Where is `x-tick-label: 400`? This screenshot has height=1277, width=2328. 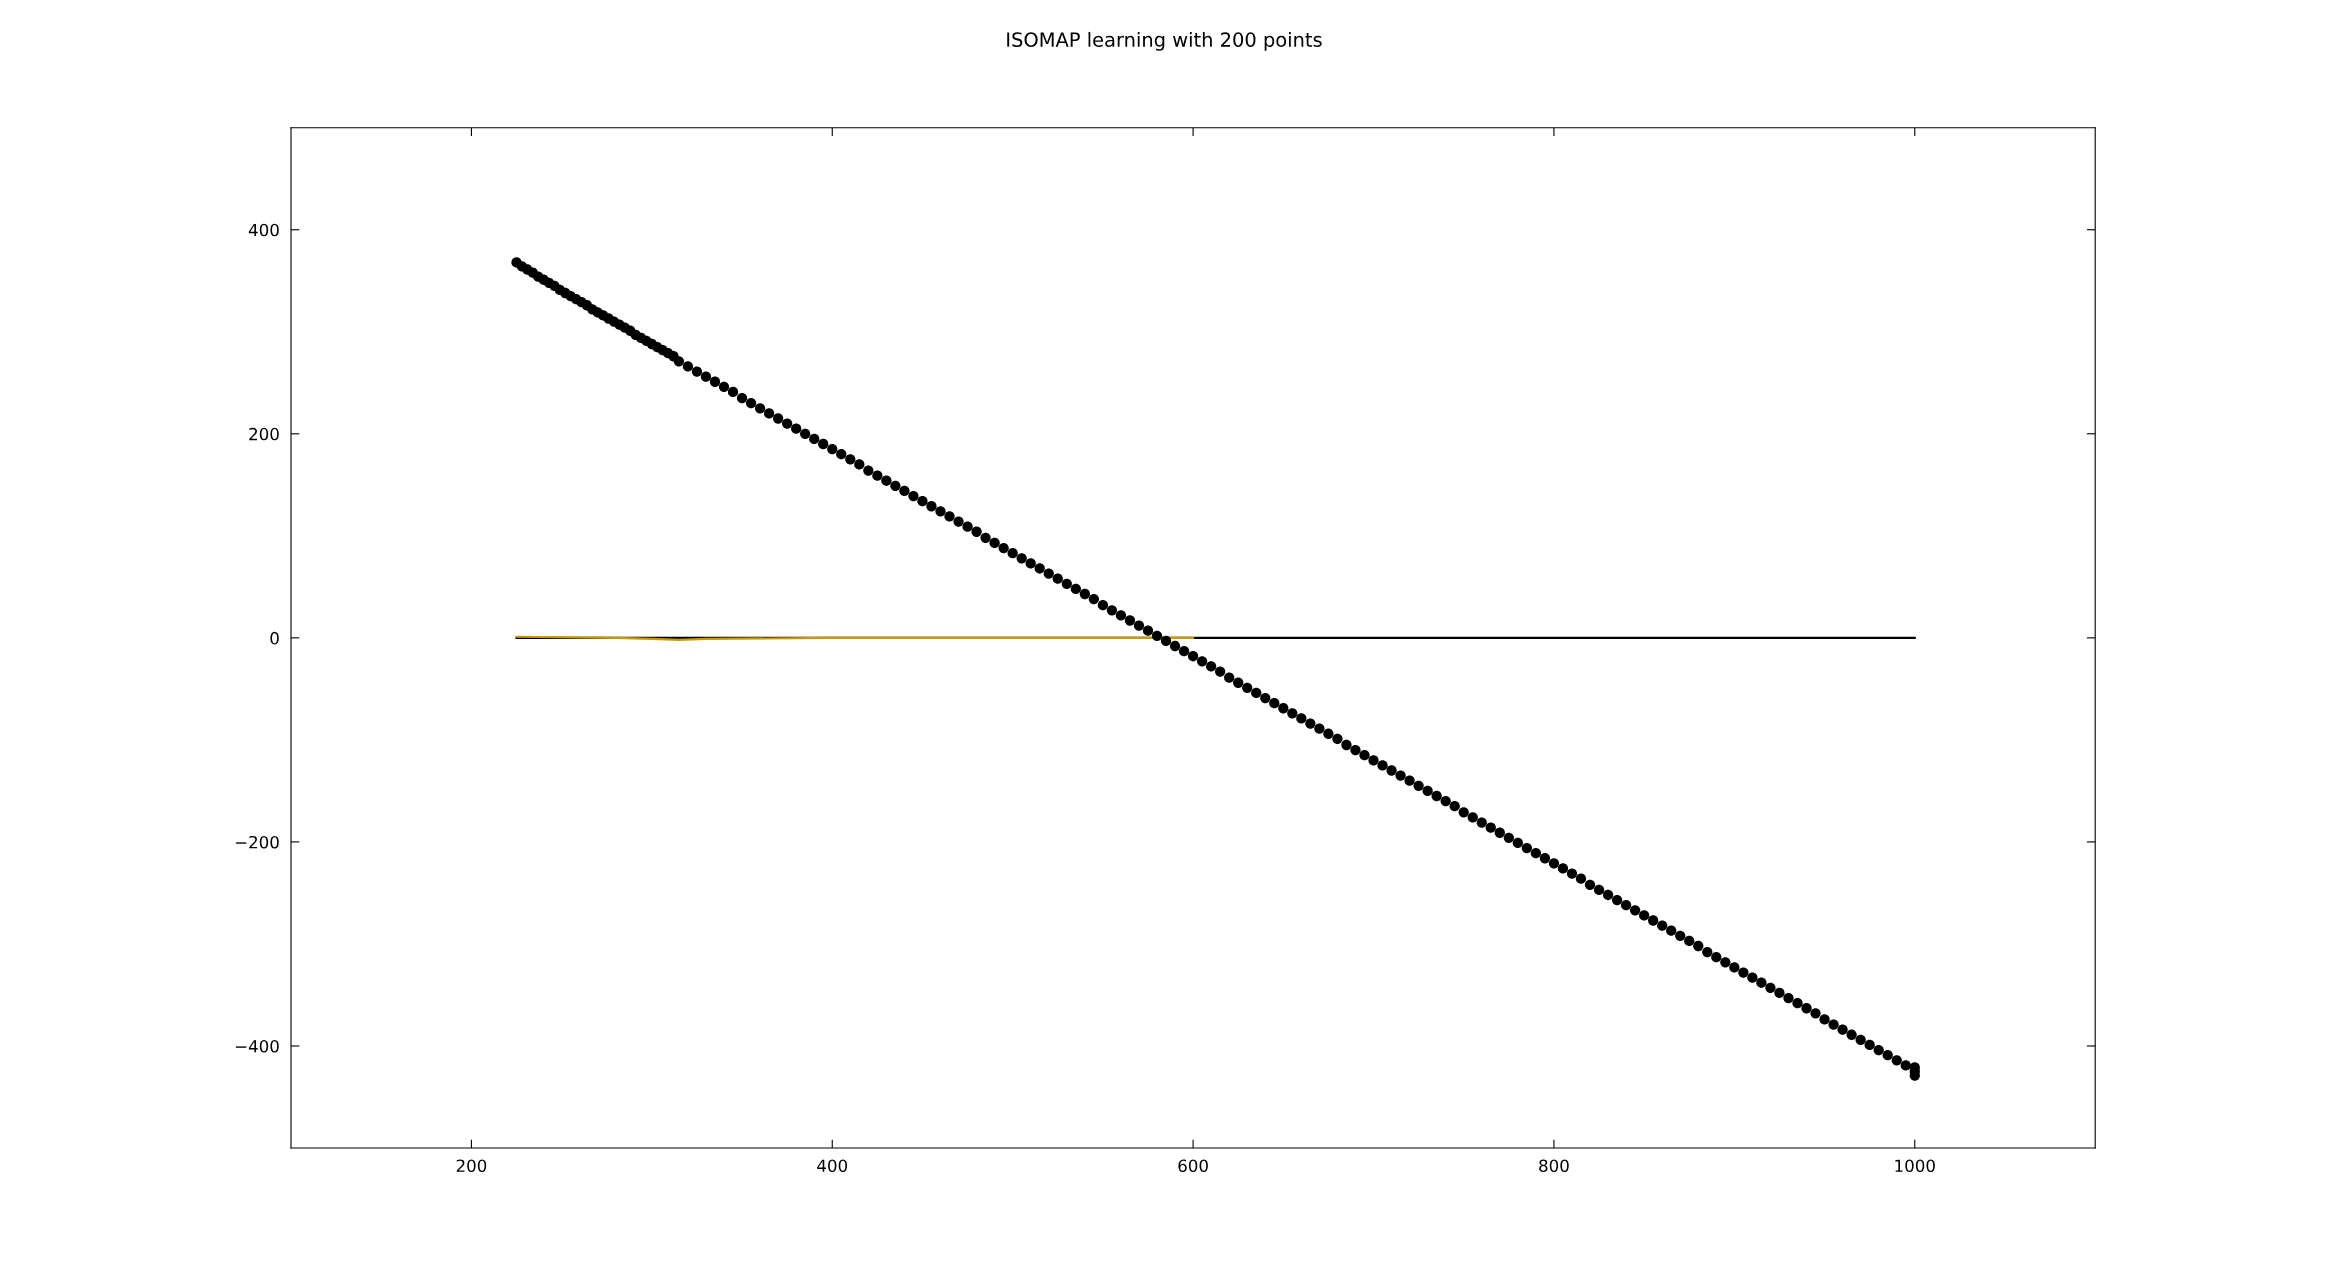 x-tick-label: 400 is located at coordinates (832, 1166).